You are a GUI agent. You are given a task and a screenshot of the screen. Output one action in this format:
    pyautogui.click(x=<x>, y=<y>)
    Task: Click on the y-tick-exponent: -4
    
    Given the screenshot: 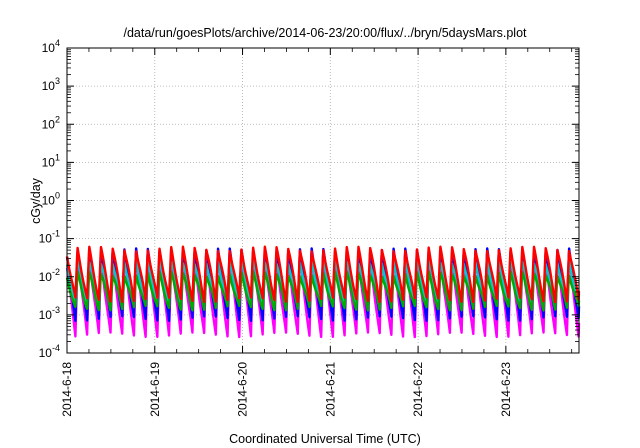 What is the action you would take?
    pyautogui.click(x=56, y=348)
    